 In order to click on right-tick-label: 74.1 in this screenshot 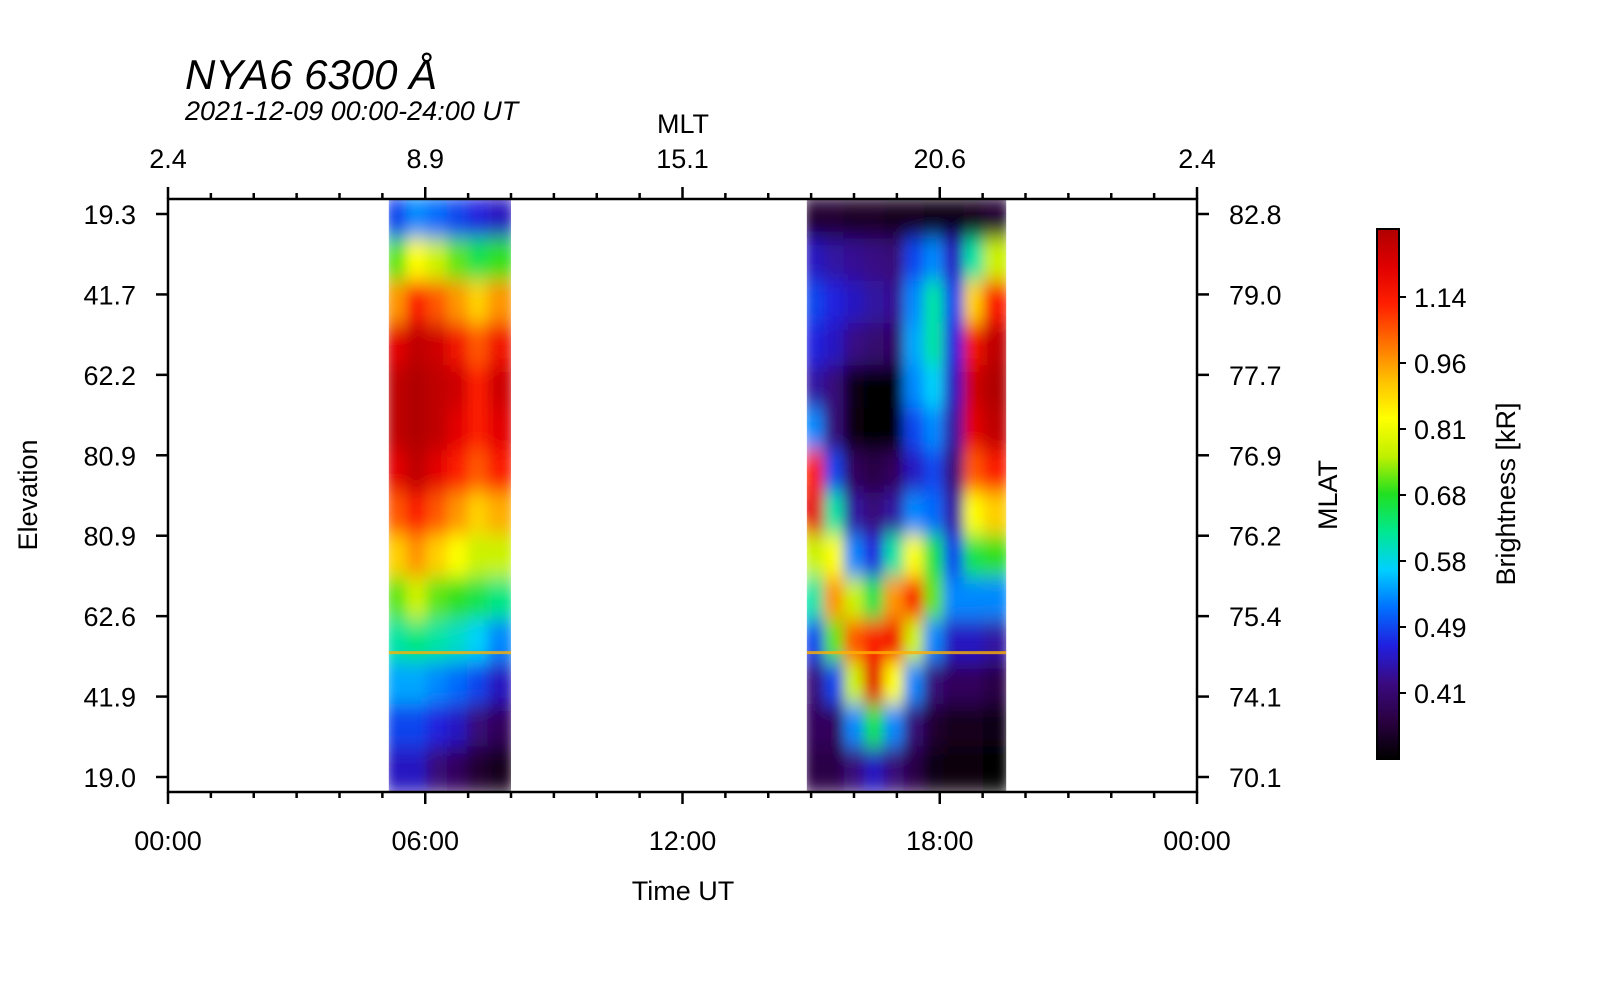, I will do `click(1255, 698)`.